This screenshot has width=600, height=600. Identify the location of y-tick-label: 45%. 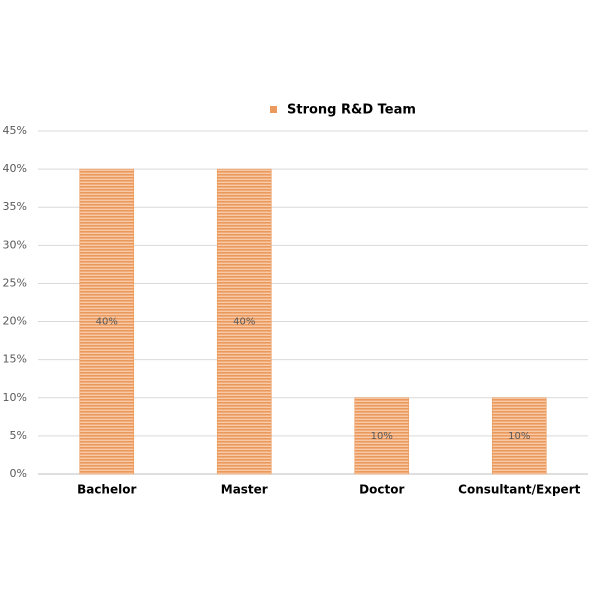
(15, 130).